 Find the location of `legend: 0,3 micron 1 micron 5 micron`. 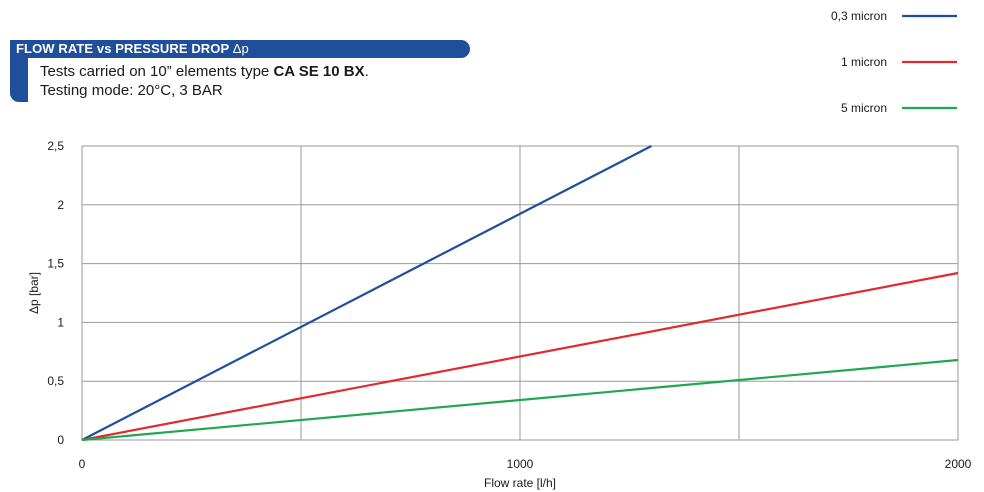

legend: 0,3 micron 1 micron 5 micron is located at coordinates (894, 62).